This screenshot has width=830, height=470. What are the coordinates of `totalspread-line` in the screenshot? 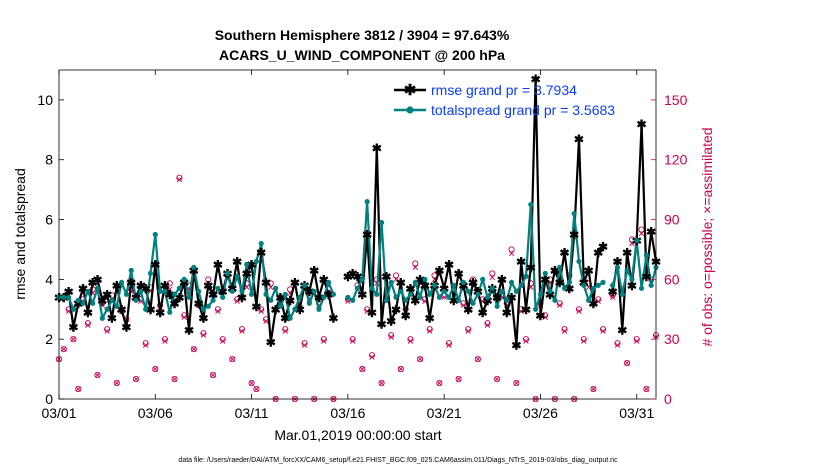 It's located at (197, 276).